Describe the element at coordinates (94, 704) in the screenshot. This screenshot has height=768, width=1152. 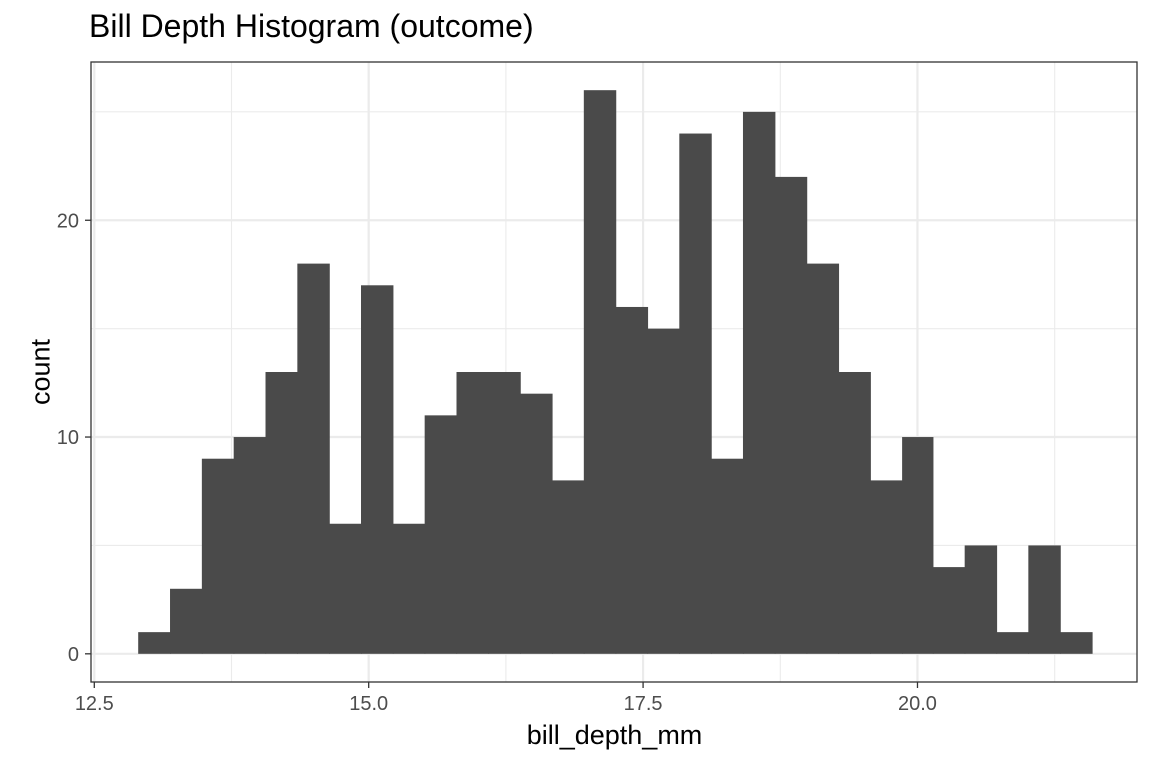
I see `x-tick-label: 12.5` at that location.